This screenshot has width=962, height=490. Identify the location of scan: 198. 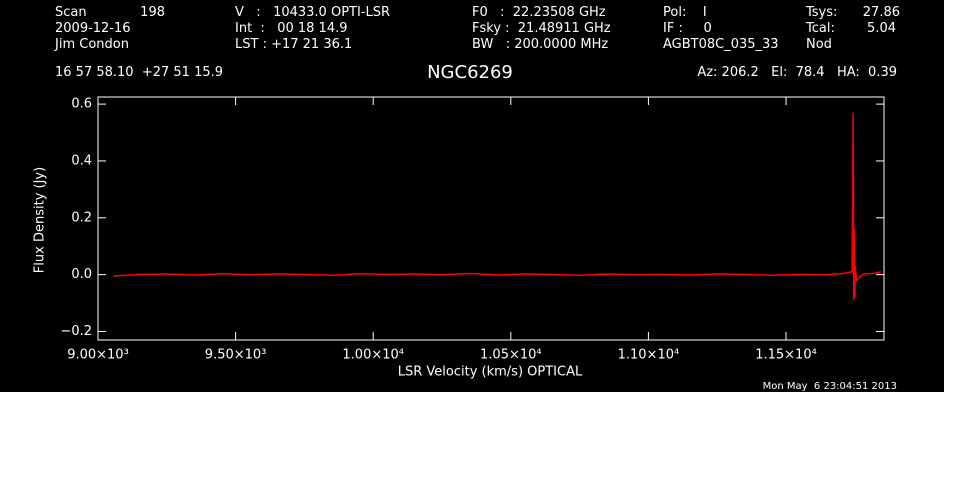
(152, 12).